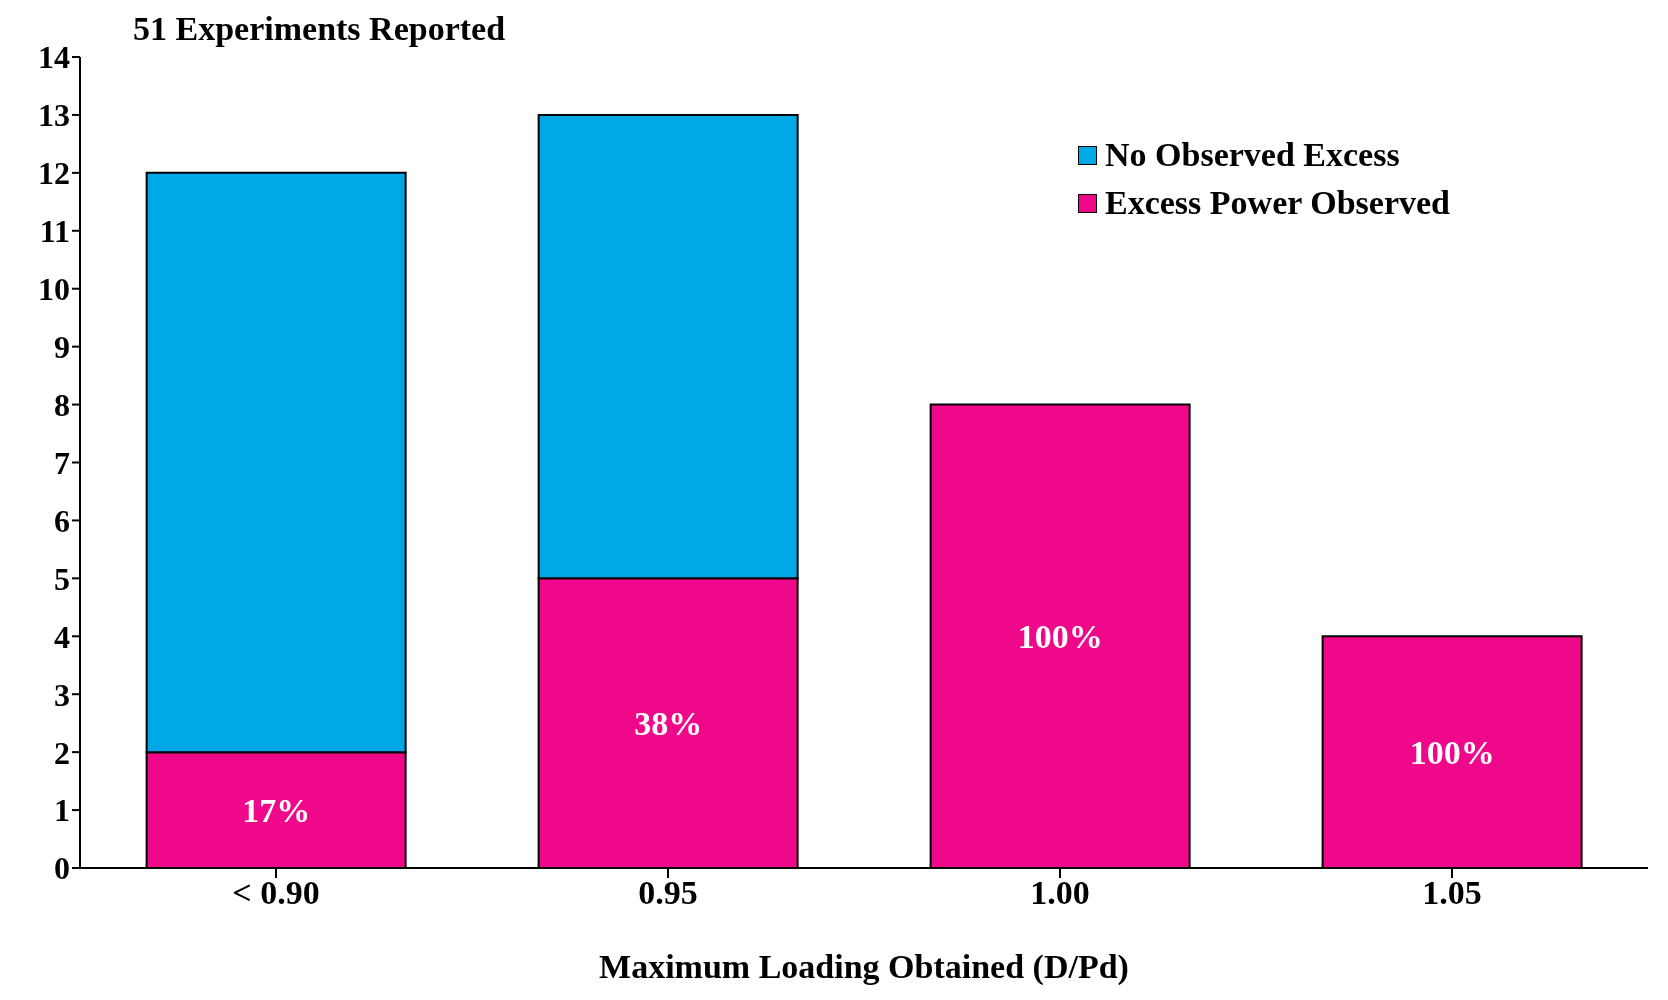  Describe the element at coordinates (62, 347) in the screenshot. I see `y-tick-label: 9` at that location.